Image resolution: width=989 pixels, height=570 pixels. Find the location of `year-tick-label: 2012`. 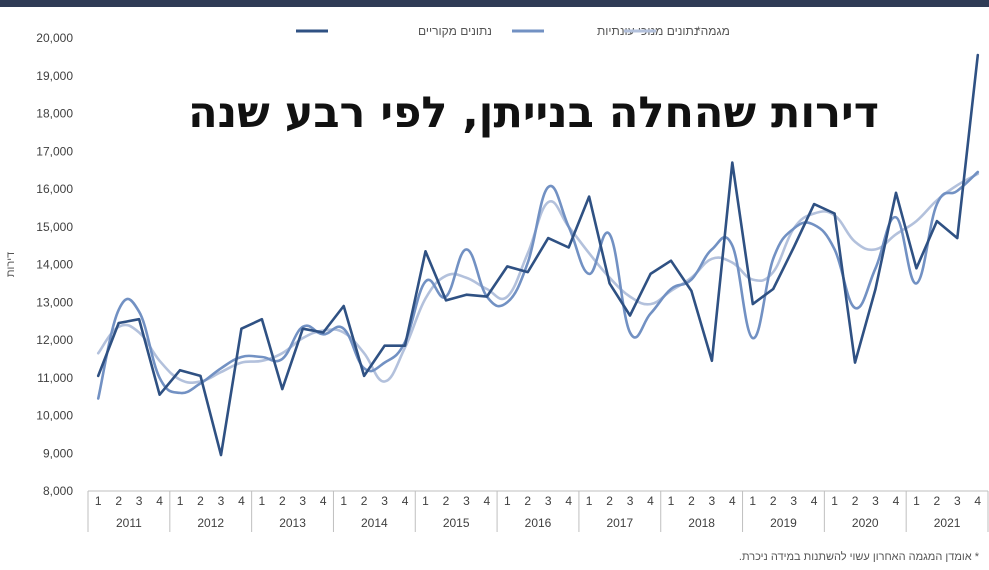

year-tick-label: 2012 is located at coordinates (210, 523).